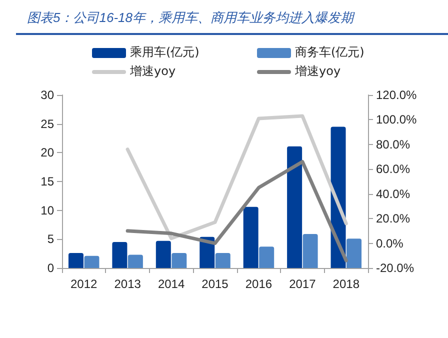  I want to click on x-tick-label: 2012, so click(84, 284).